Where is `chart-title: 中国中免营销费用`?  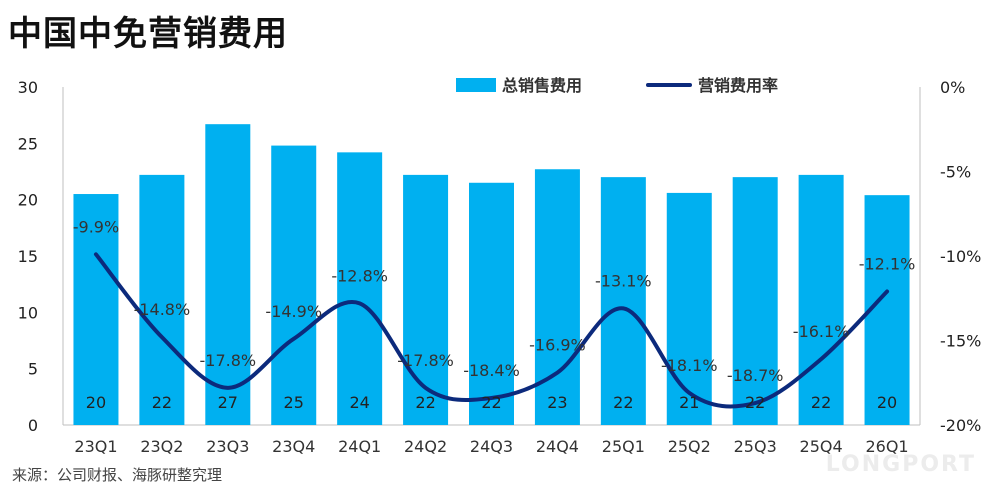 chart-title: 中国中免营销费用 is located at coordinates (148, 34).